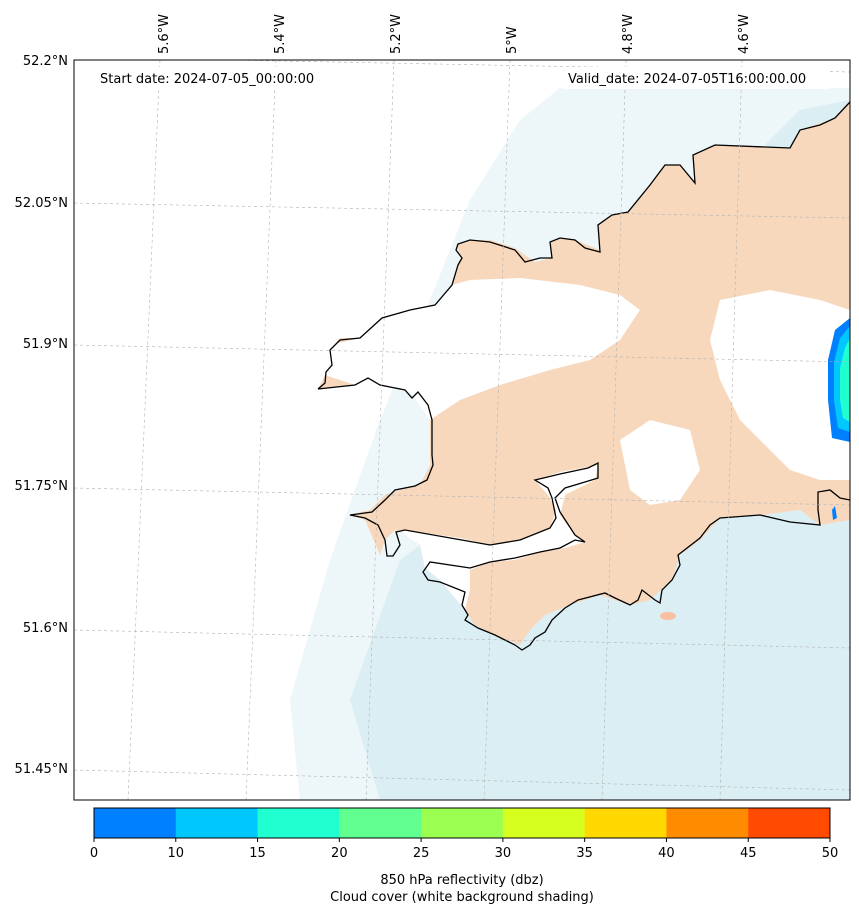 Image resolution: width=859 pixels, height=914 pixels. I want to click on colorbar-label-line2: Cloud cover (white background shading), so click(462, 897).